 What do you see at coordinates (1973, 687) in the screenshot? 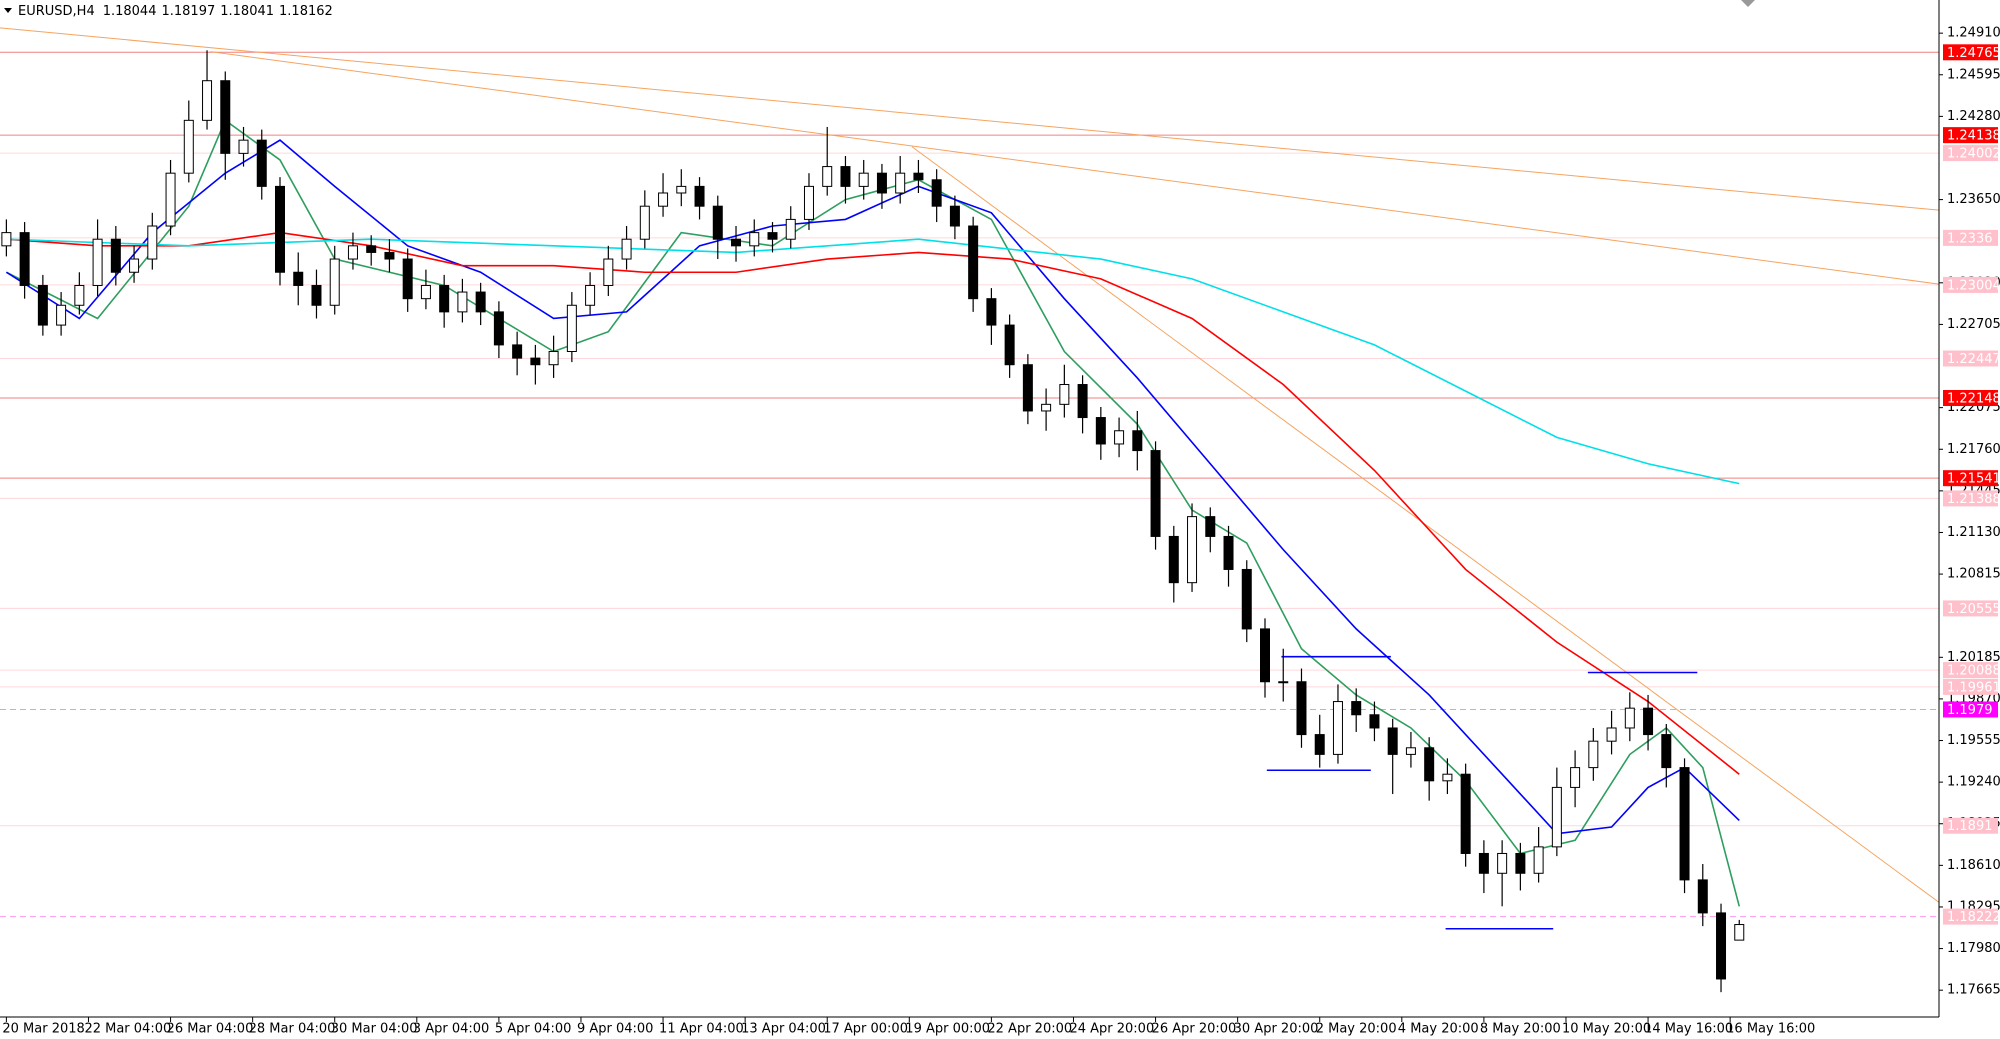
I see `level-label: 1.19961` at bounding box center [1973, 687].